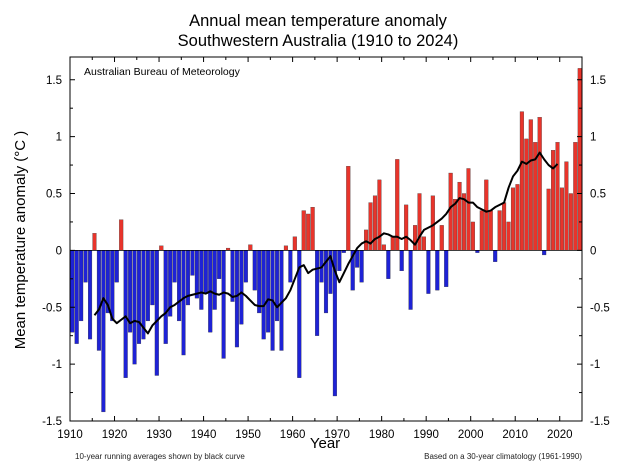 The height and width of the screenshot is (463, 617). Describe the element at coordinates (382, 435) in the screenshot. I see `x-tick-label: 1980` at that location.